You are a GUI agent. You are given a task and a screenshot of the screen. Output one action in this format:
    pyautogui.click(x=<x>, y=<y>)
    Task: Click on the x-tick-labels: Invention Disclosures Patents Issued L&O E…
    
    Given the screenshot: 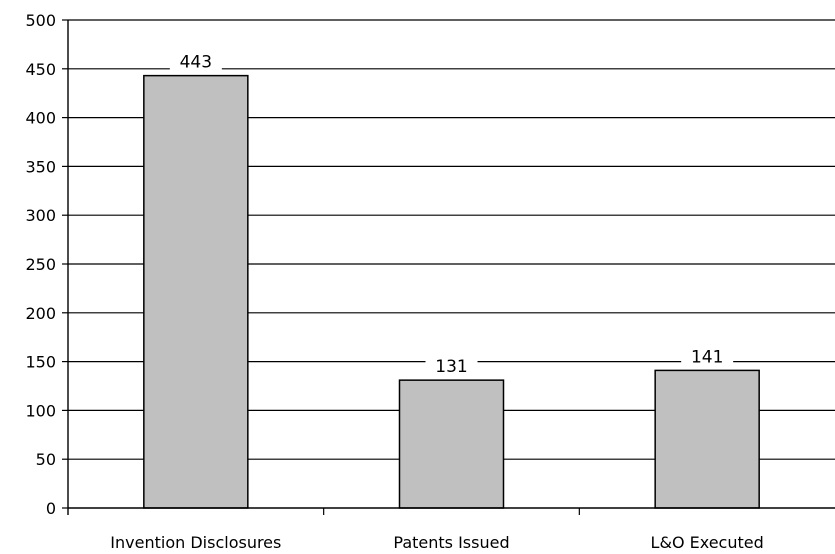 What is the action you would take?
    pyautogui.click(x=436, y=542)
    